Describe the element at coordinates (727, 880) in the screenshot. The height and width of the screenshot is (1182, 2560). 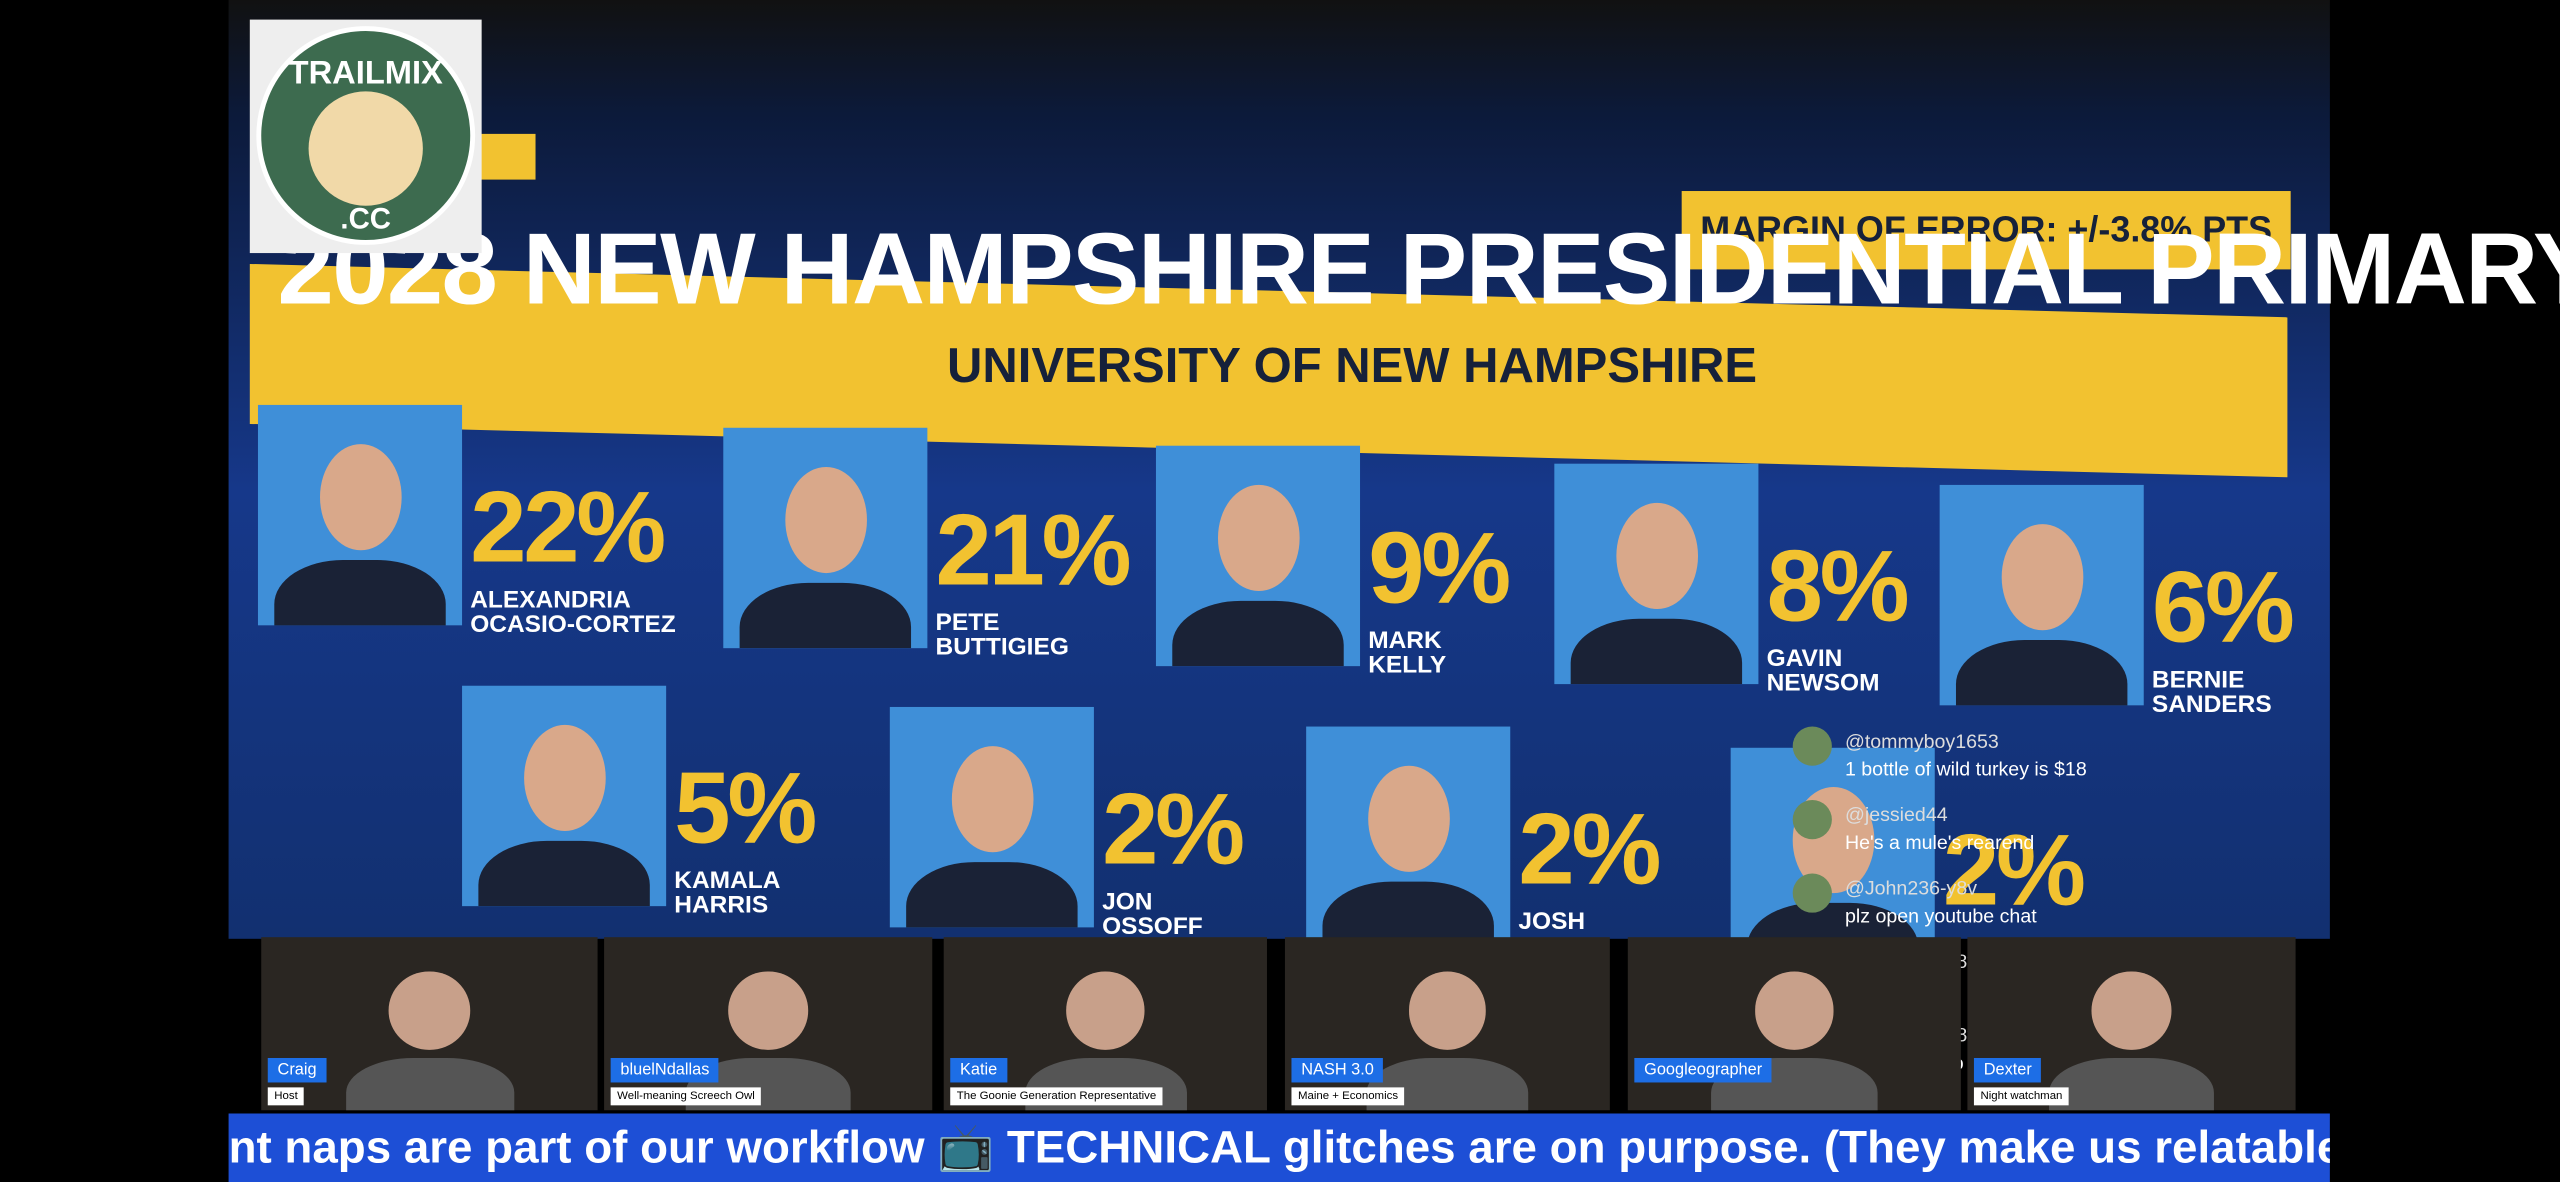
I see `candidate-name: KAMALA` at that location.